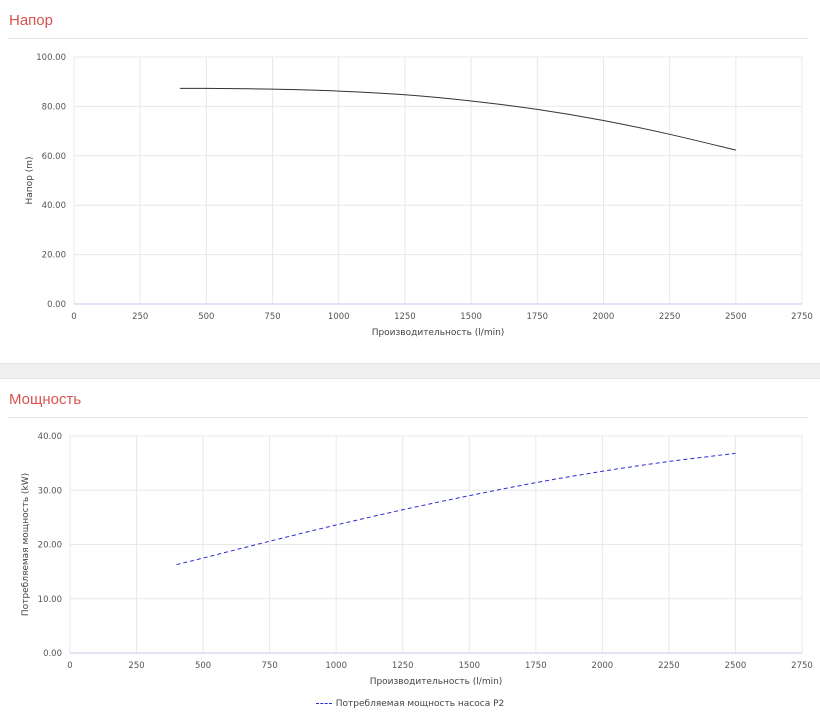 The height and width of the screenshot is (726, 820). Describe the element at coordinates (408, 38) in the screenshot. I see `head-title-divider` at that location.